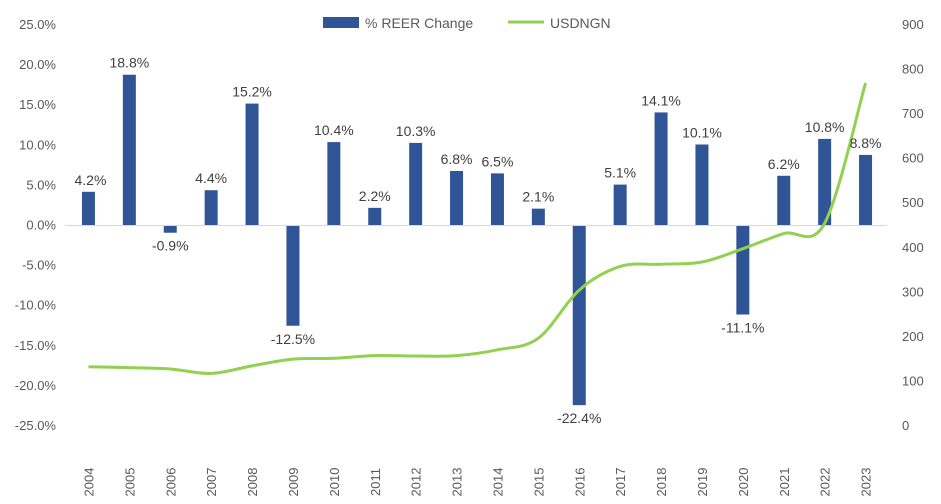 The width and height of the screenshot is (941, 504). Describe the element at coordinates (37, 104) in the screenshot. I see `y-left-tick-label: 15.0%` at that location.